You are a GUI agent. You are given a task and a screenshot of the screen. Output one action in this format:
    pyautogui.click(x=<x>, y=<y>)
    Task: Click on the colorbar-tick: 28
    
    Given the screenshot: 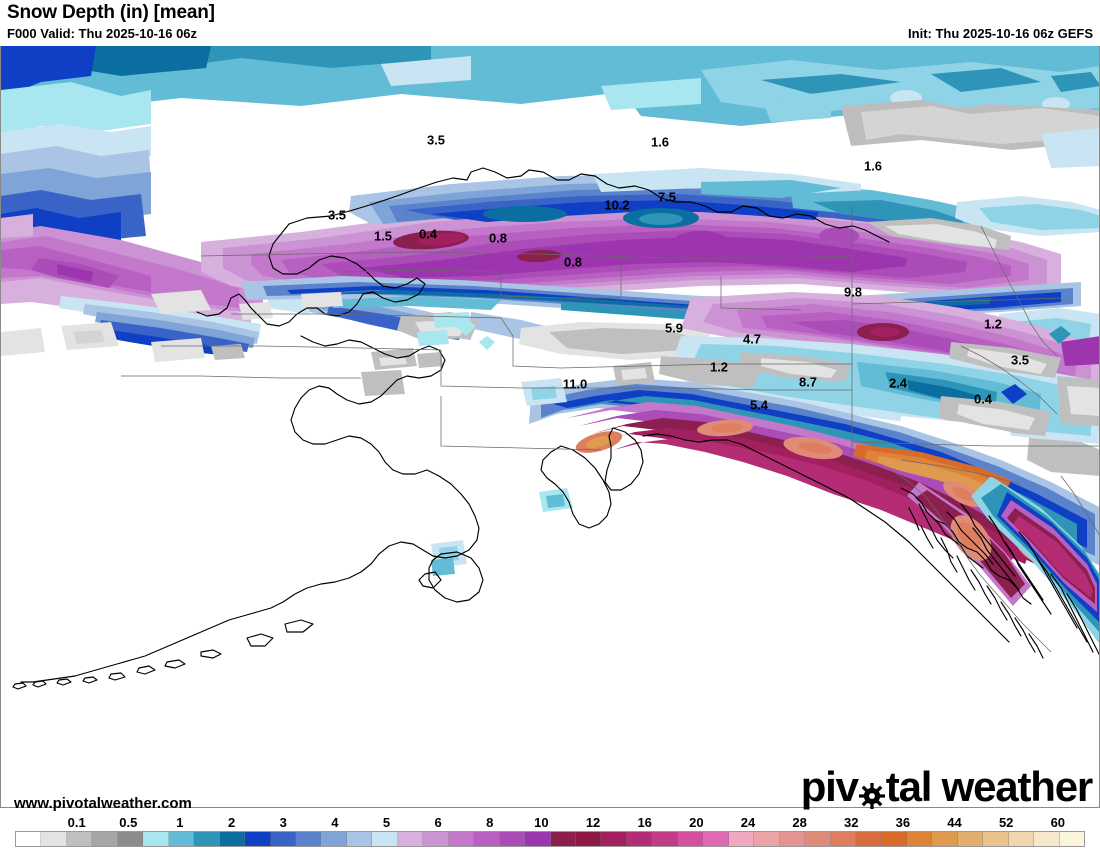 What is the action you would take?
    pyautogui.click(x=799, y=822)
    